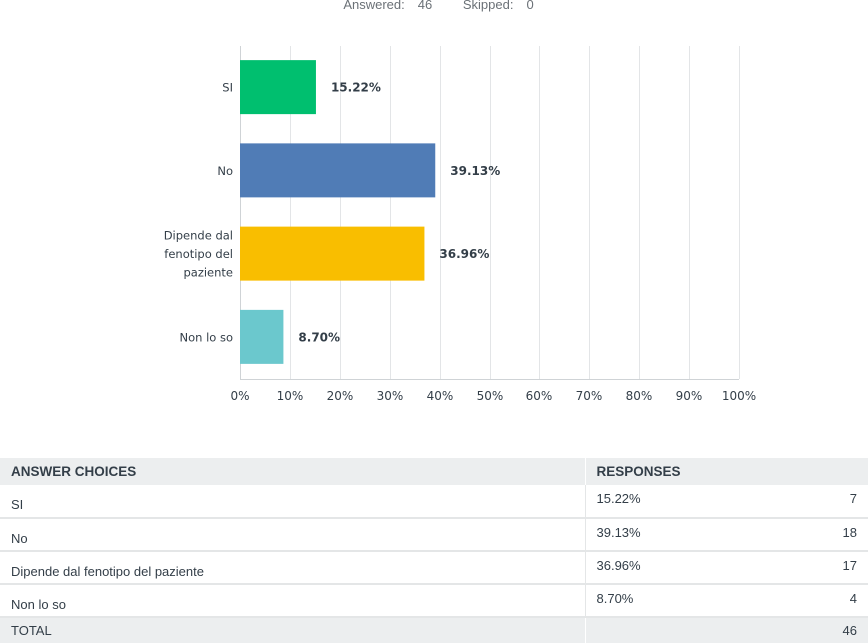  Describe the element at coordinates (539, 396) in the screenshot. I see `x-tick-label: 60%` at that location.